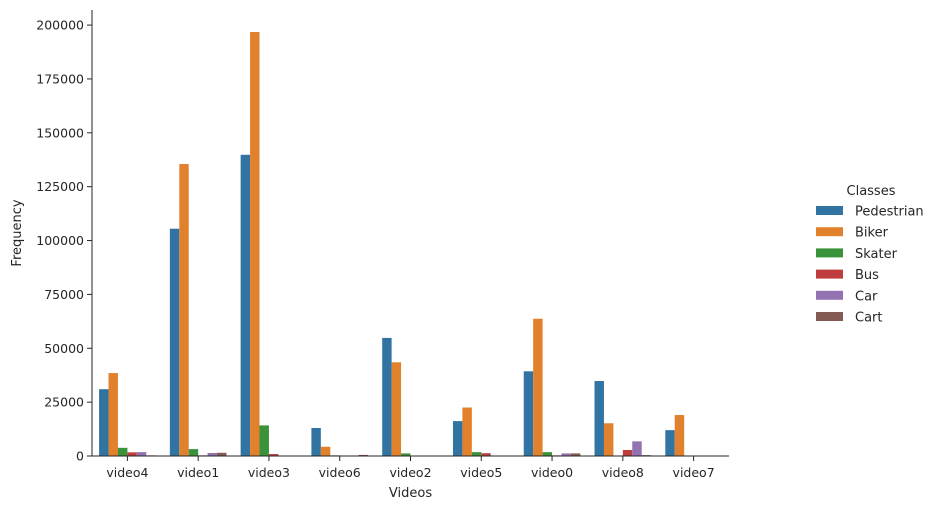 Image resolution: width=940 pixels, height=509 pixels. What do you see at coordinates (113, 414) in the screenshot?
I see `bar-biker-video4` at bounding box center [113, 414].